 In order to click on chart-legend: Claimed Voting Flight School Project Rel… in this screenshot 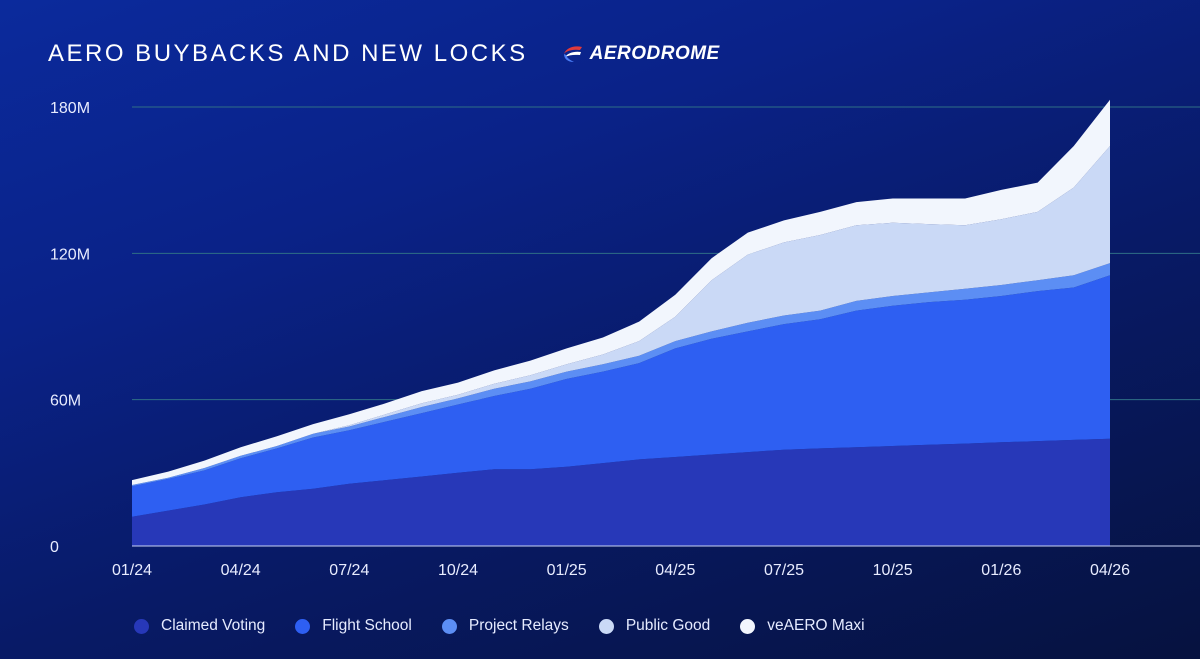, I will do `click(499, 626)`.